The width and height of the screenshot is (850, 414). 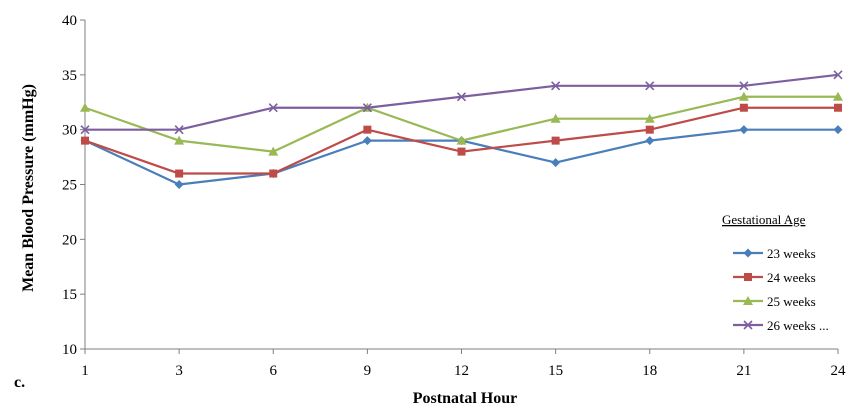 What do you see at coordinates (743, 371) in the screenshot?
I see `x-tick-label: 21` at bounding box center [743, 371].